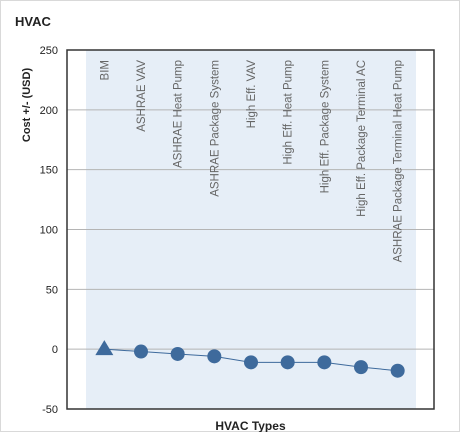 The height and width of the screenshot is (432, 460). What do you see at coordinates (50, 410) in the screenshot?
I see `y-tick-label: -50` at bounding box center [50, 410].